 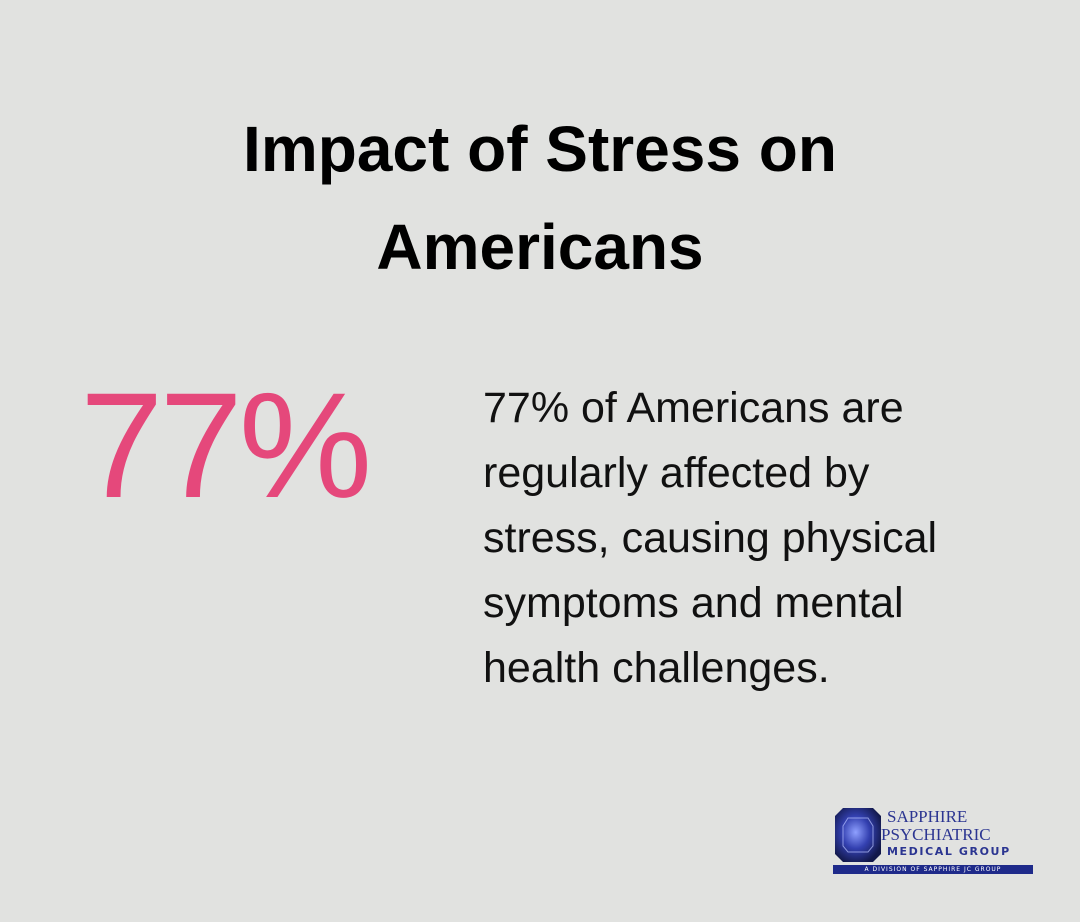 What do you see at coordinates (936, 834) in the screenshot?
I see `logo-line2: PSYCHIATRIC` at bounding box center [936, 834].